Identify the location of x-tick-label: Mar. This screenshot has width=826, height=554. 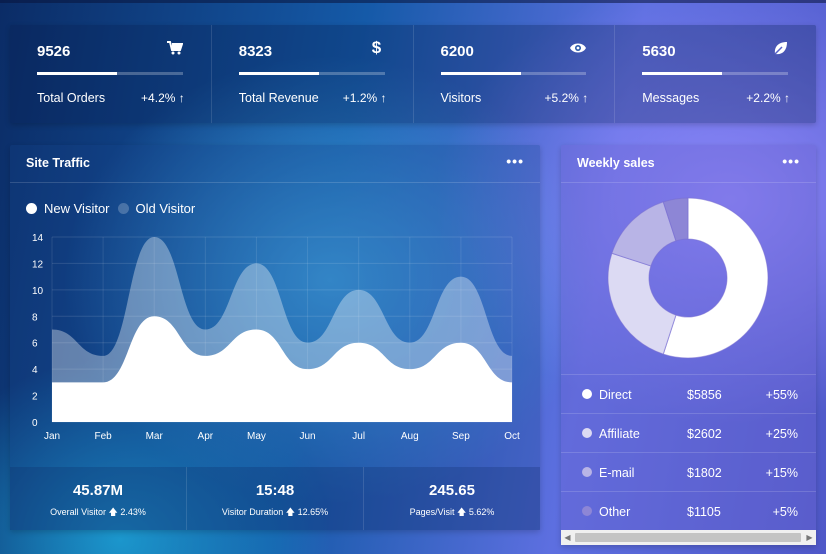
(155, 436).